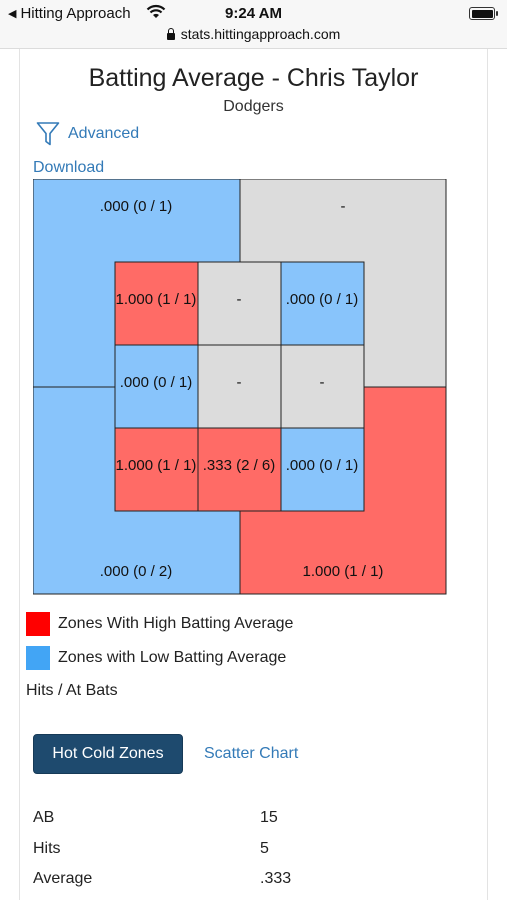 The height and width of the screenshot is (900, 507). What do you see at coordinates (72, 690) in the screenshot?
I see `hits-at-bats-note: Hits / At Bats` at bounding box center [72, 690].